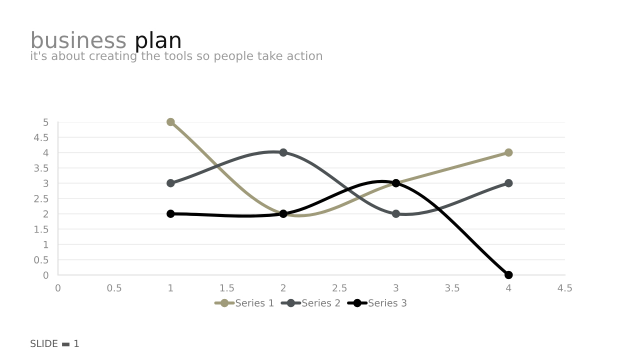  Describe the element at coordinates (45, 152) in the screenshot. I see `y-tick-label: 4` at that location.